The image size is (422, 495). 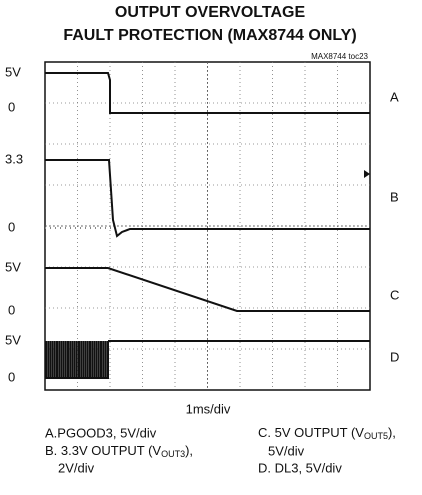 I want to click on legend-c: 5V/div, so click(x=286, y=450).